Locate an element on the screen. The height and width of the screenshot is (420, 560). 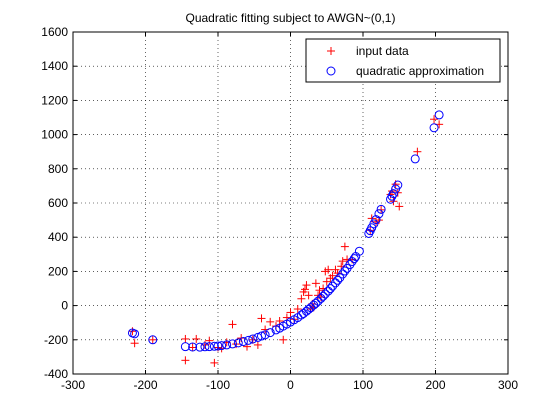
y-tick-label: 200 is located at coordinates (58, 271).